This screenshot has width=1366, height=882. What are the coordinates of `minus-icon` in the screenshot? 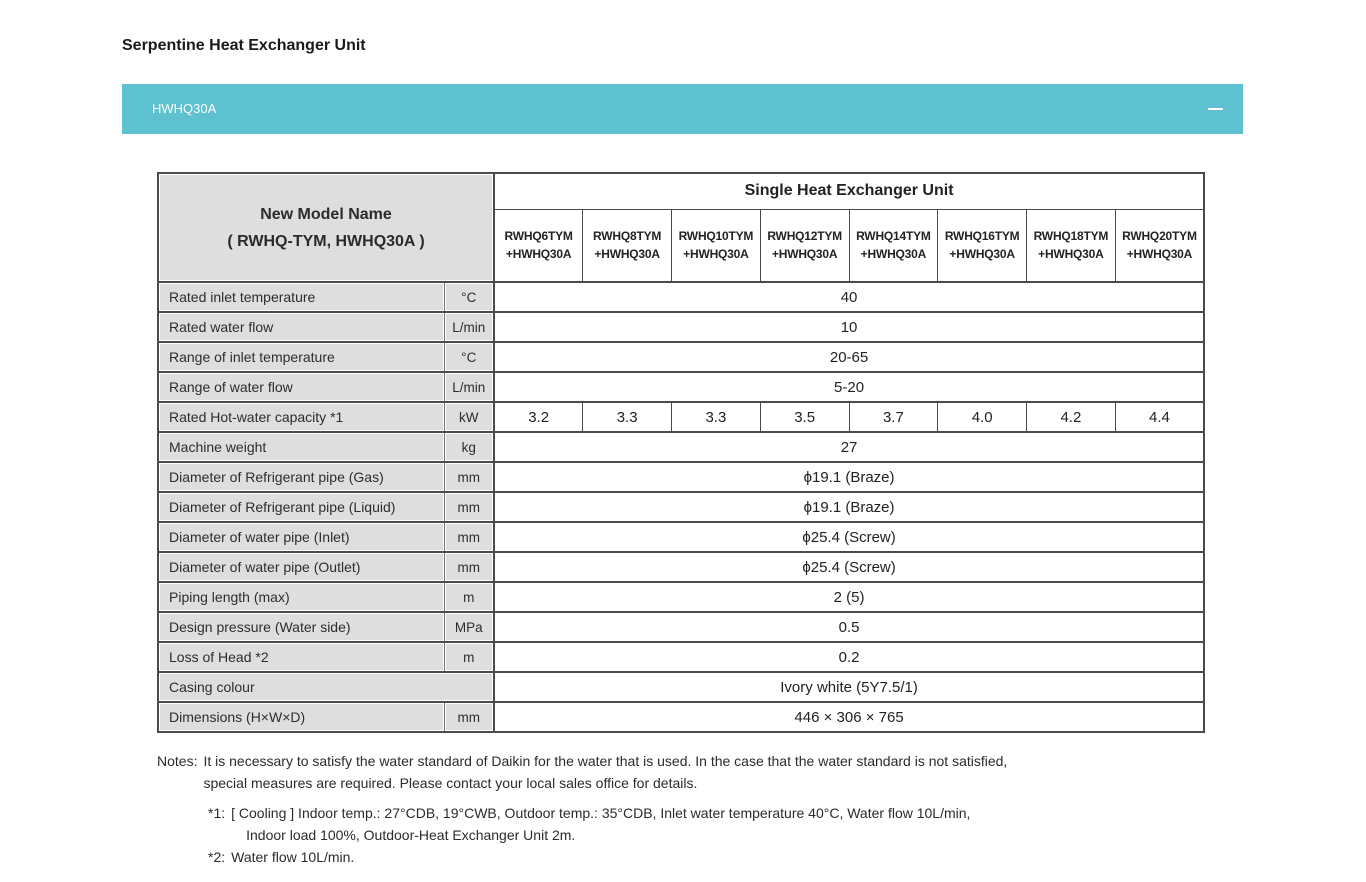 It's located at (1215, 109).